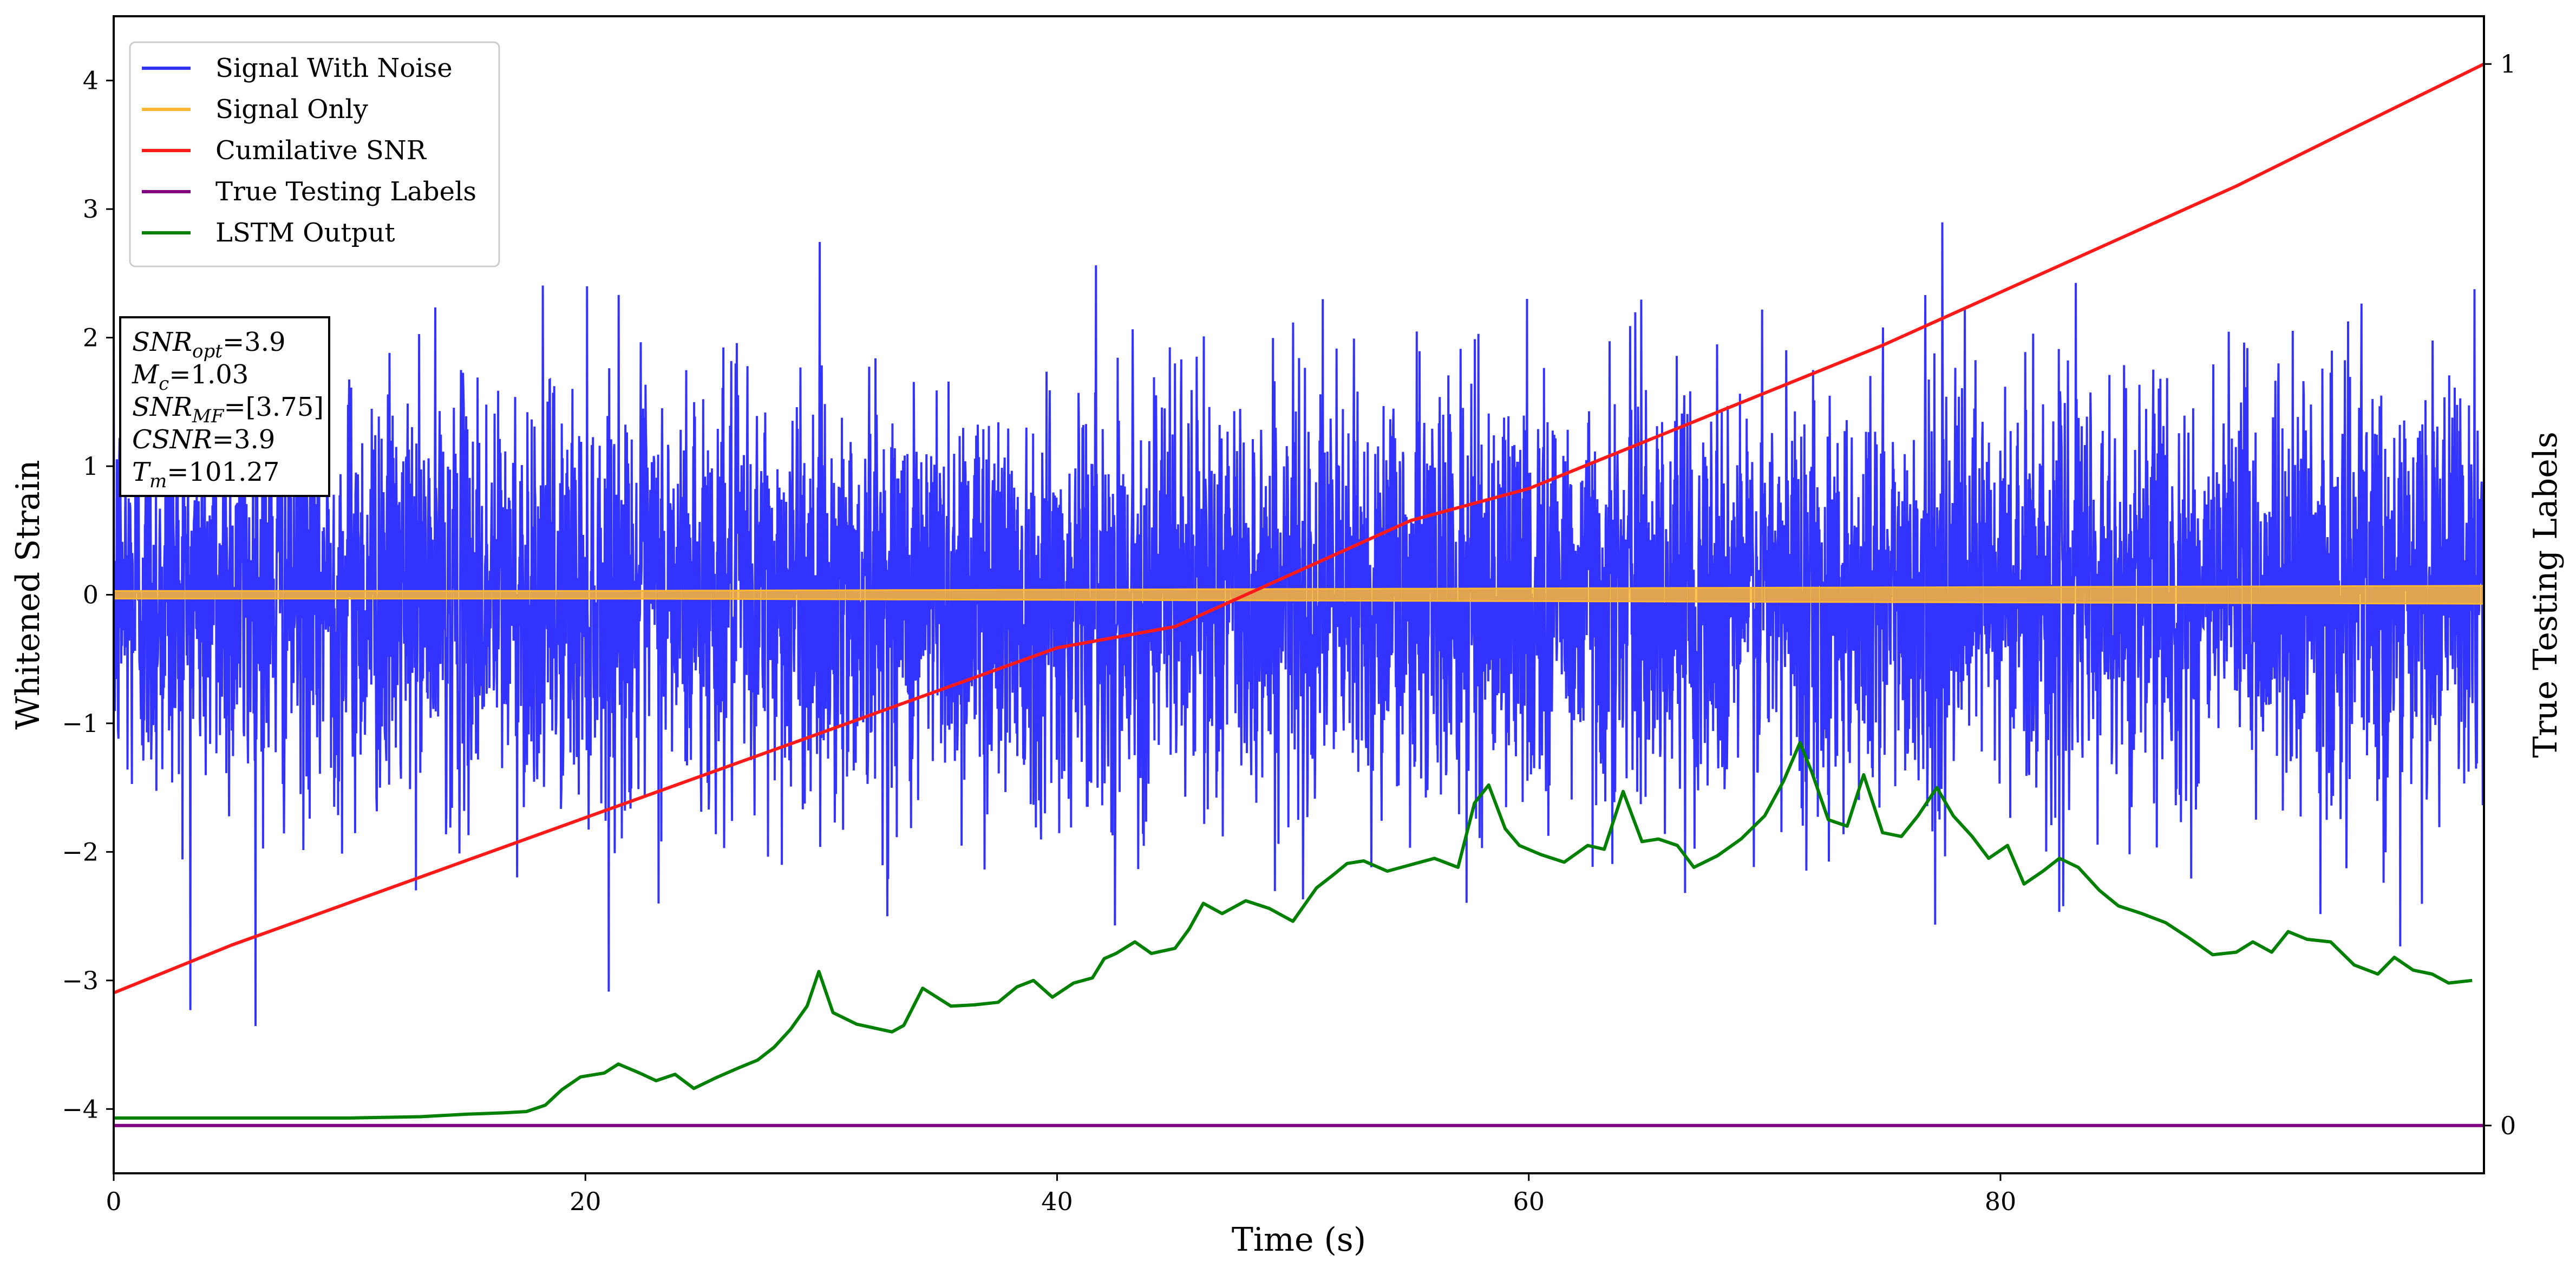  What do you see at coordinates (80, 980) in the screenshot?
I see `y-tick-label: −3` at bounding box center [80, 980].